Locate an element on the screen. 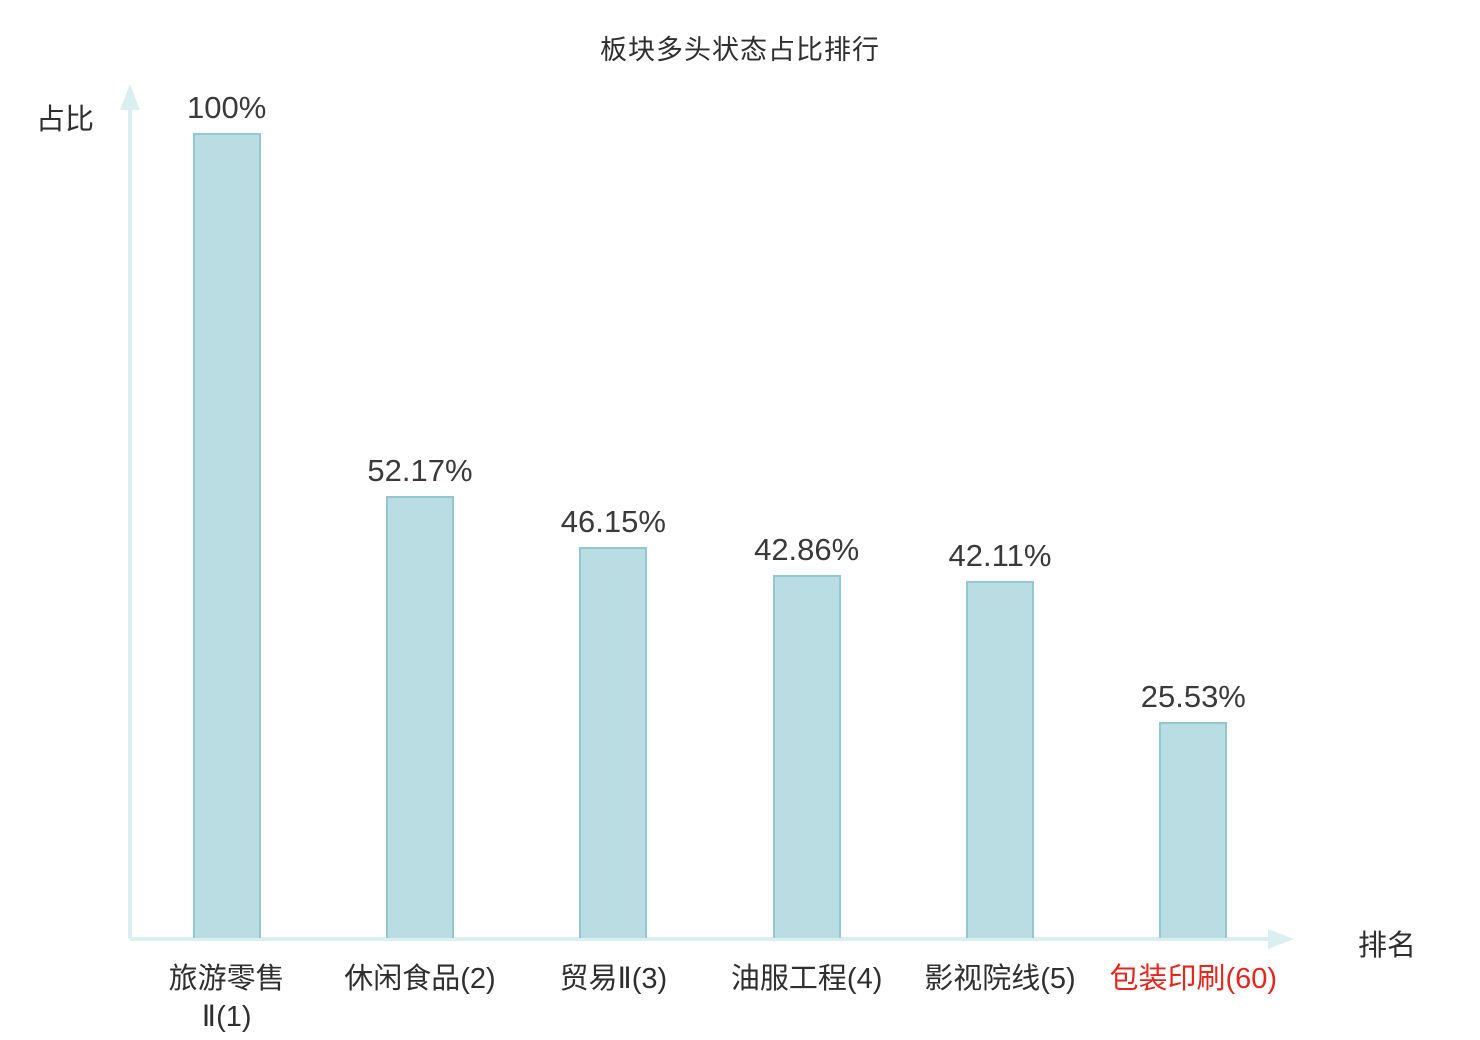  bar-column: 52.17% is located at coordinates (419, 514).